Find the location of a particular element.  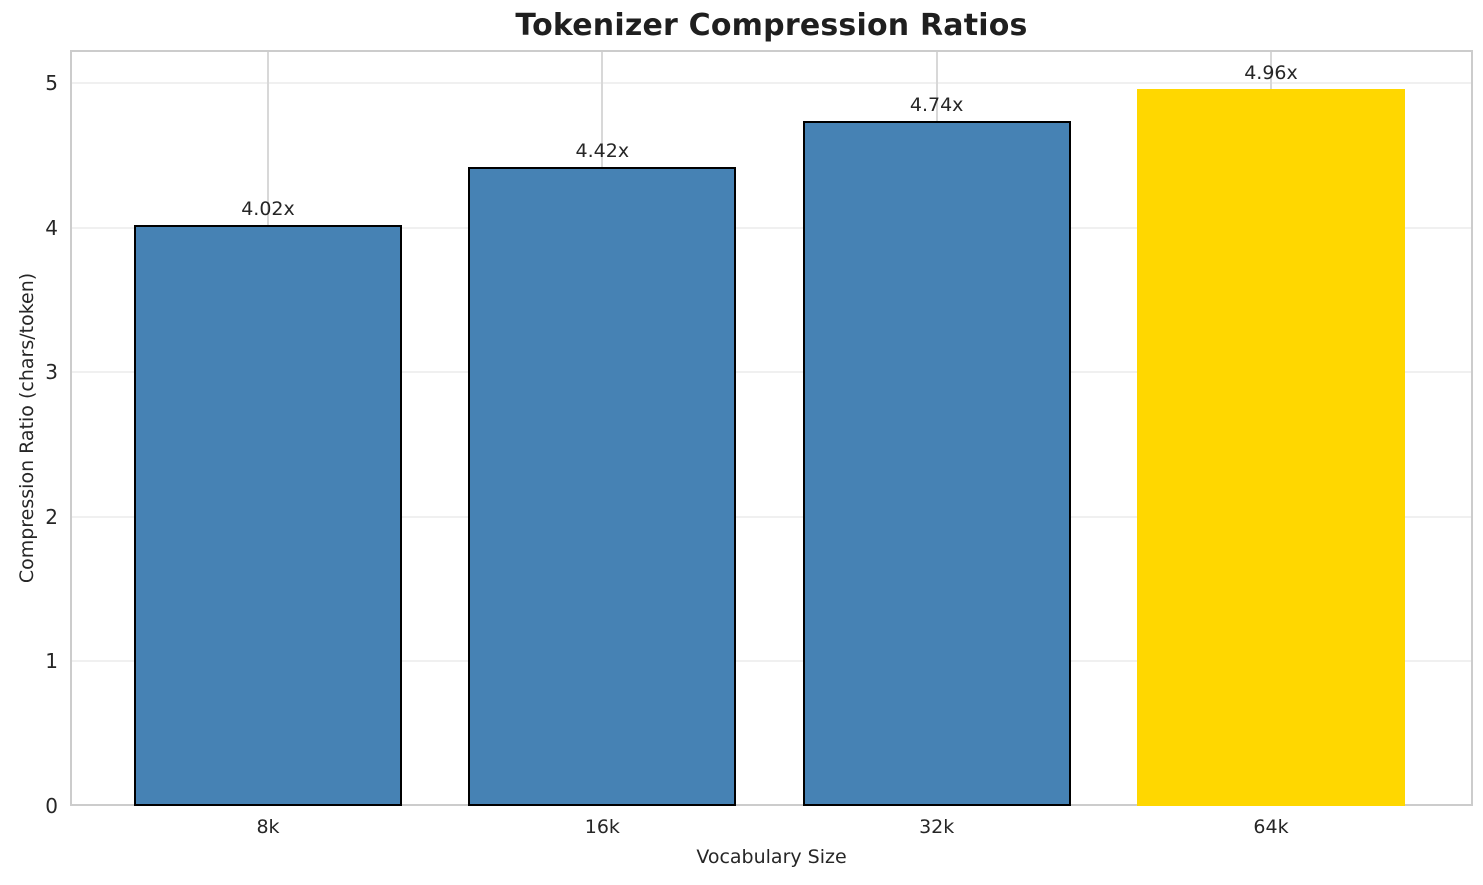

x-tick-label: 64k is located at coordinates (1271, 827).